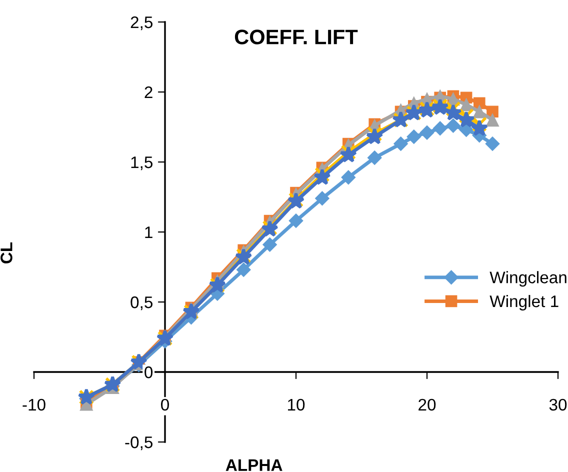 Image resolution: width=568 pixels, height=472 pixels. Describe the element at coordinates (558, 404) in the screenshot. I see `x-tick-label: 30` at that location.